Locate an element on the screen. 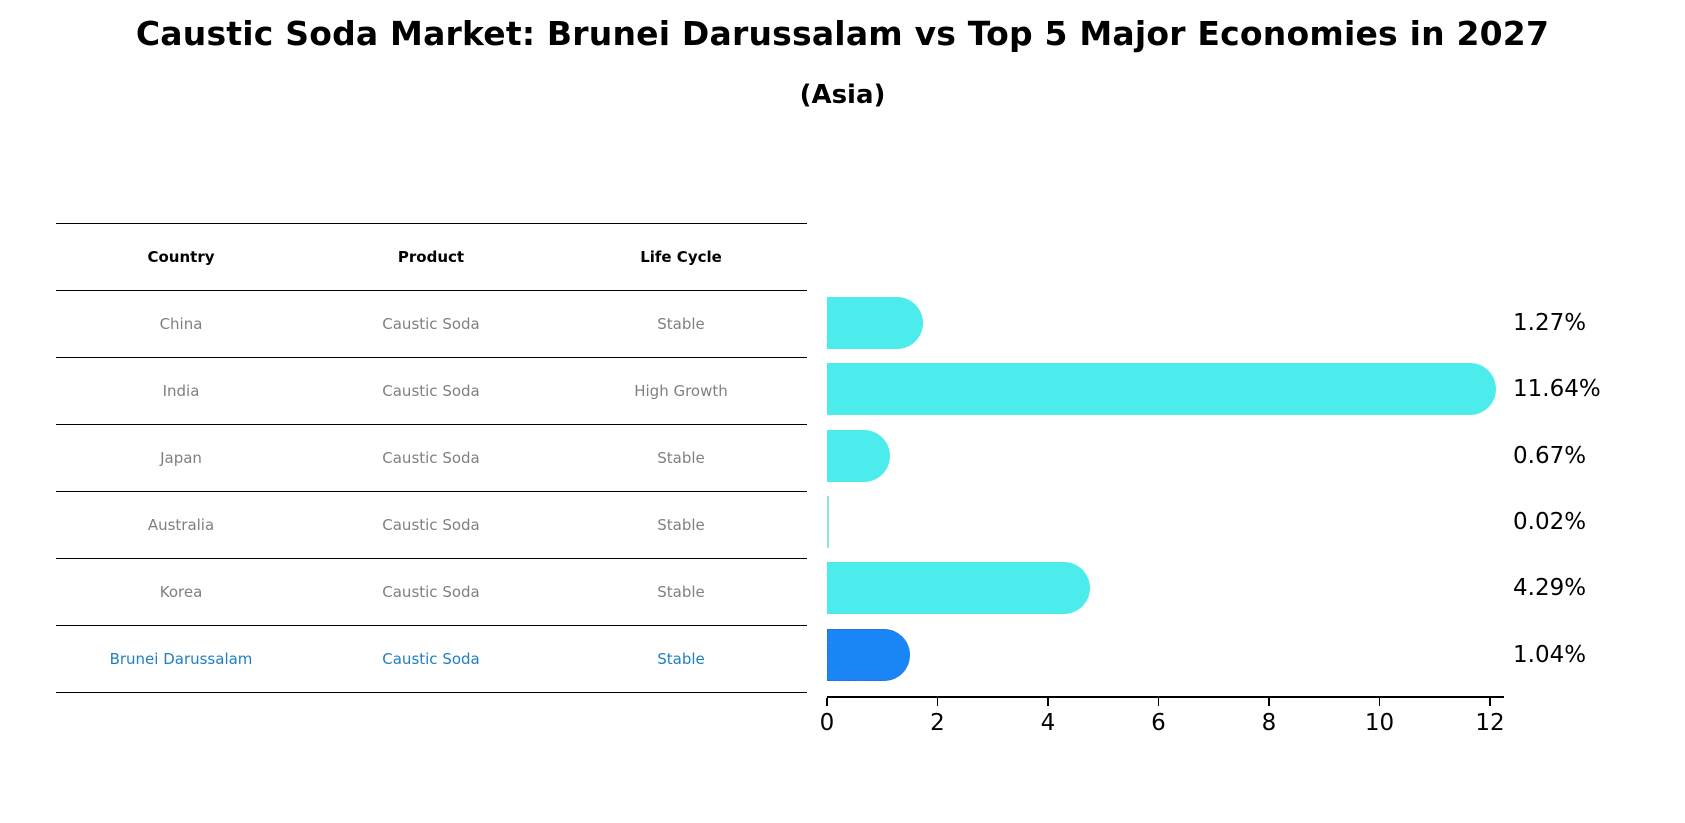 Image resolution: width=1685 pixels, height=823 pixels. header-product: Product is located at coordinates (431, 257).